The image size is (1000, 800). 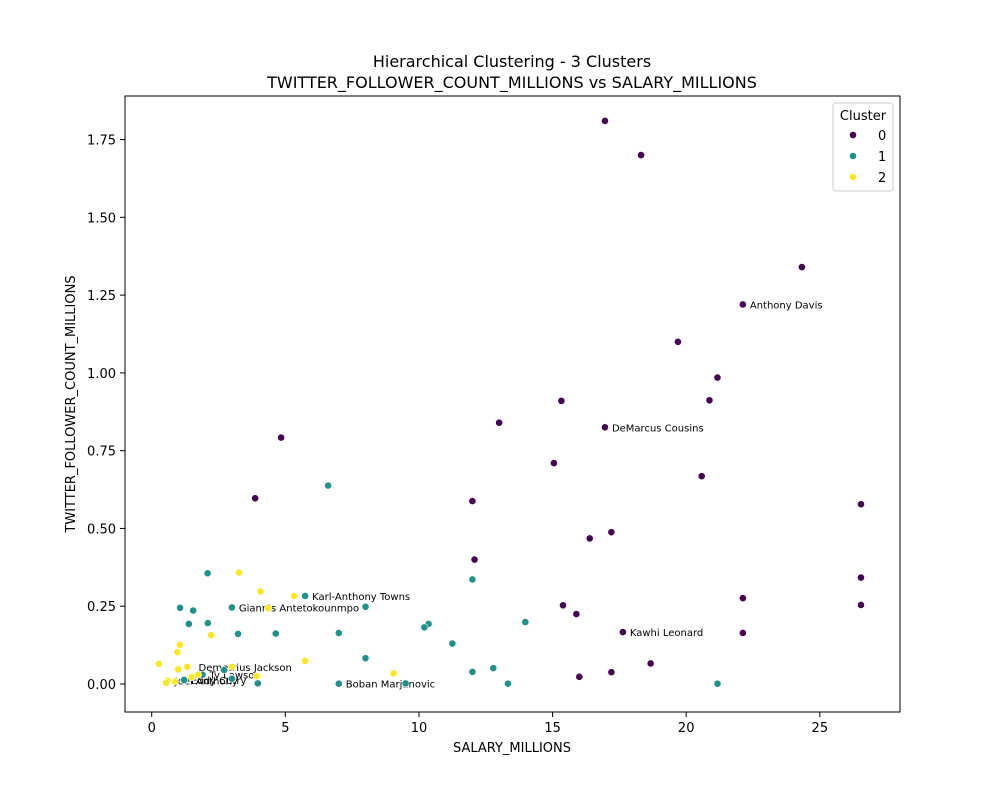 What do you see at coordinates (419, 728) in the screenshot?
I see `x-tick-label: 10` at bounding box center [419, 728].